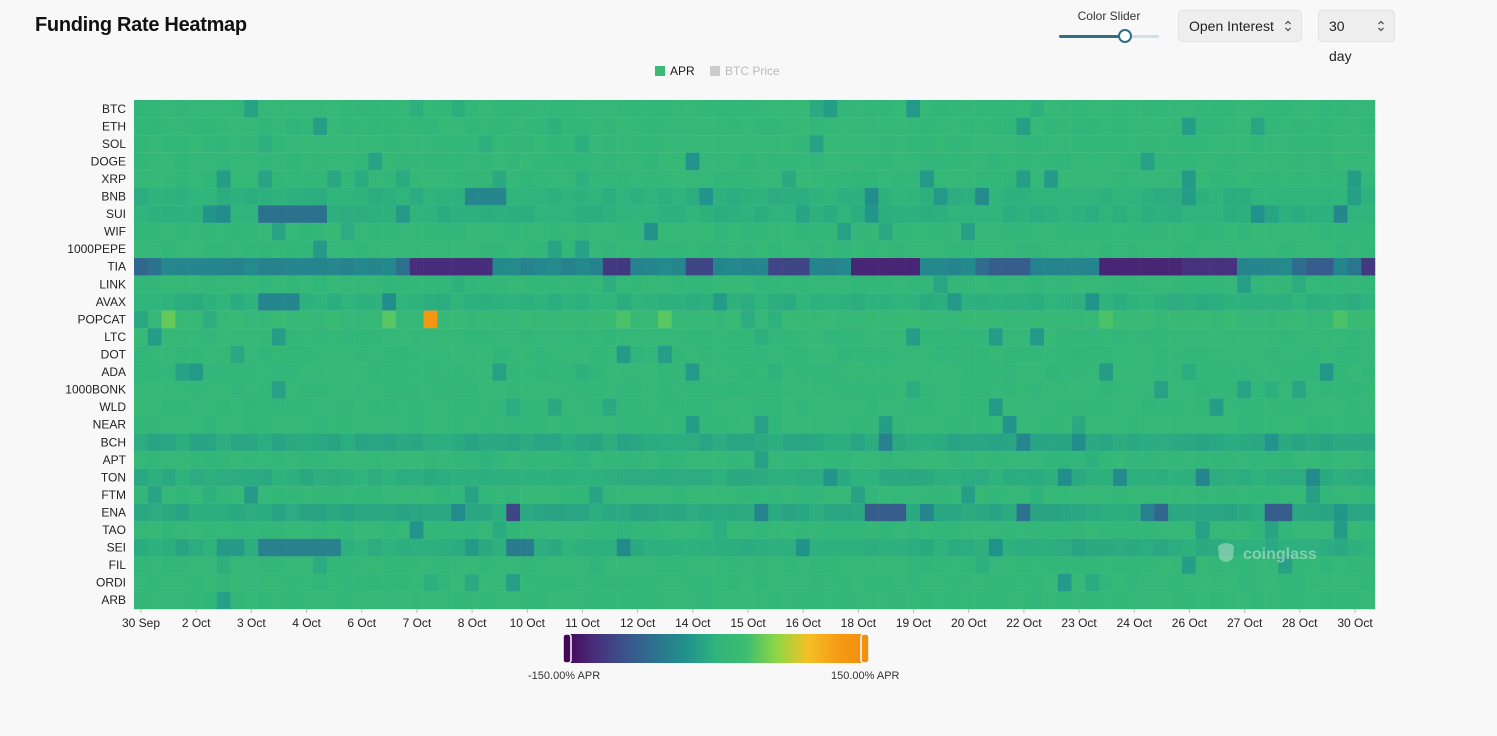 The width and height of the screenshot is (1497, 736). What do you see at coordinates (675, 71) in the screenshot?
I see `legend-item-apr: APR` at bounding box center [675, 71].